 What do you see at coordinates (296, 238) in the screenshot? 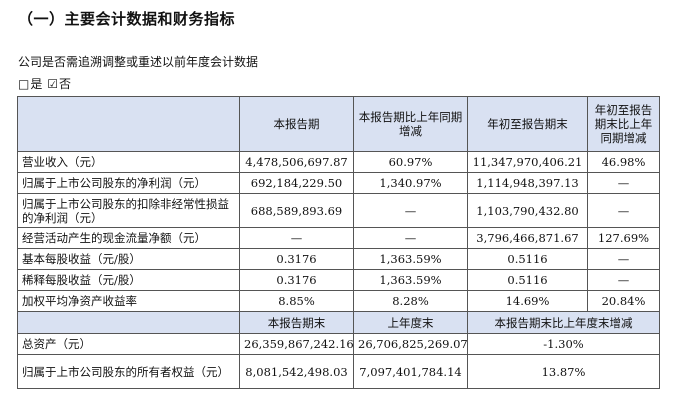
I see `cell-current: —` at bounding box center [296, 238].